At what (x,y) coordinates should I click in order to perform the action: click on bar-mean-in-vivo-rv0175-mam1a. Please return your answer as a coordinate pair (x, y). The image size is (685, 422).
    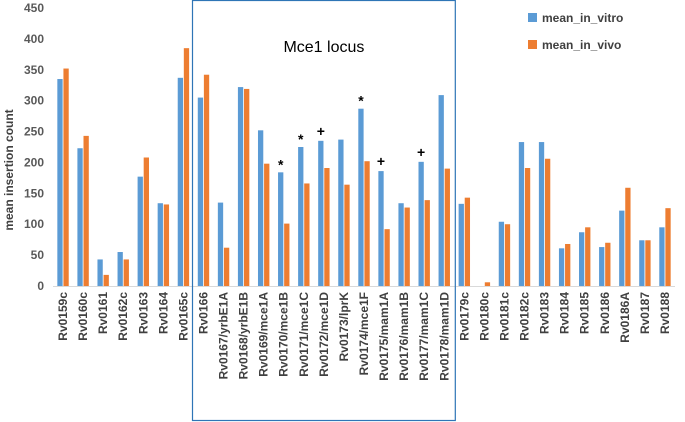
    Looking at the image, I should click on (387, 257).